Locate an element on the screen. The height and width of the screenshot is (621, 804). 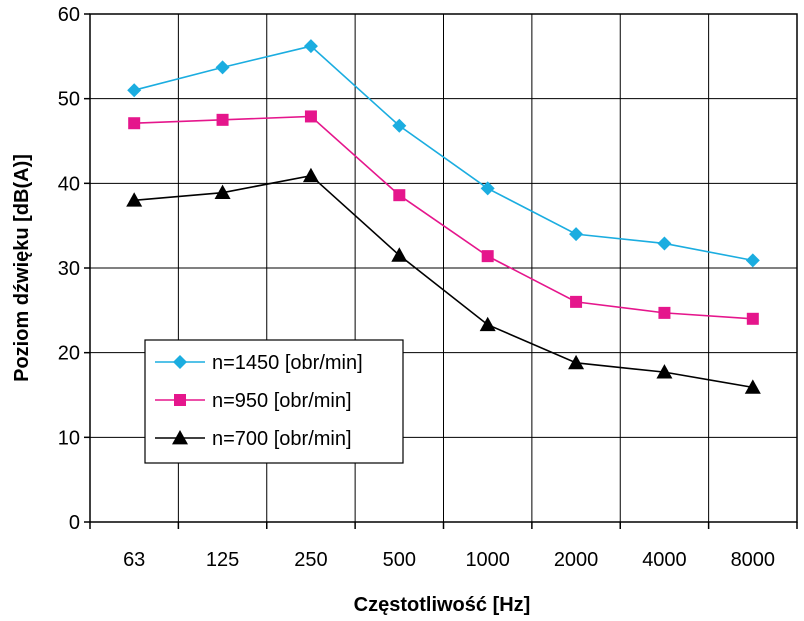
y-axis-title: Poziom dźwięku [dB(A)] is located at coordinates (22, 268).